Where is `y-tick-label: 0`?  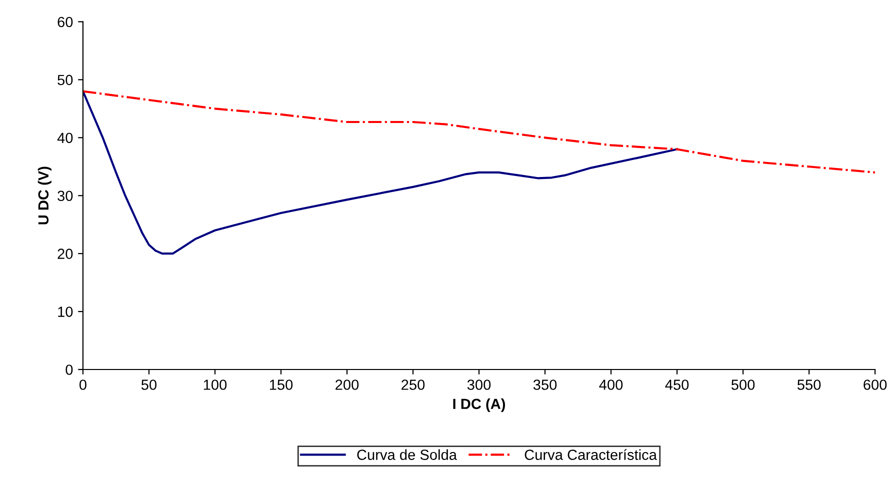 y-tick-label: 0 is located at coordinates (69, 369).